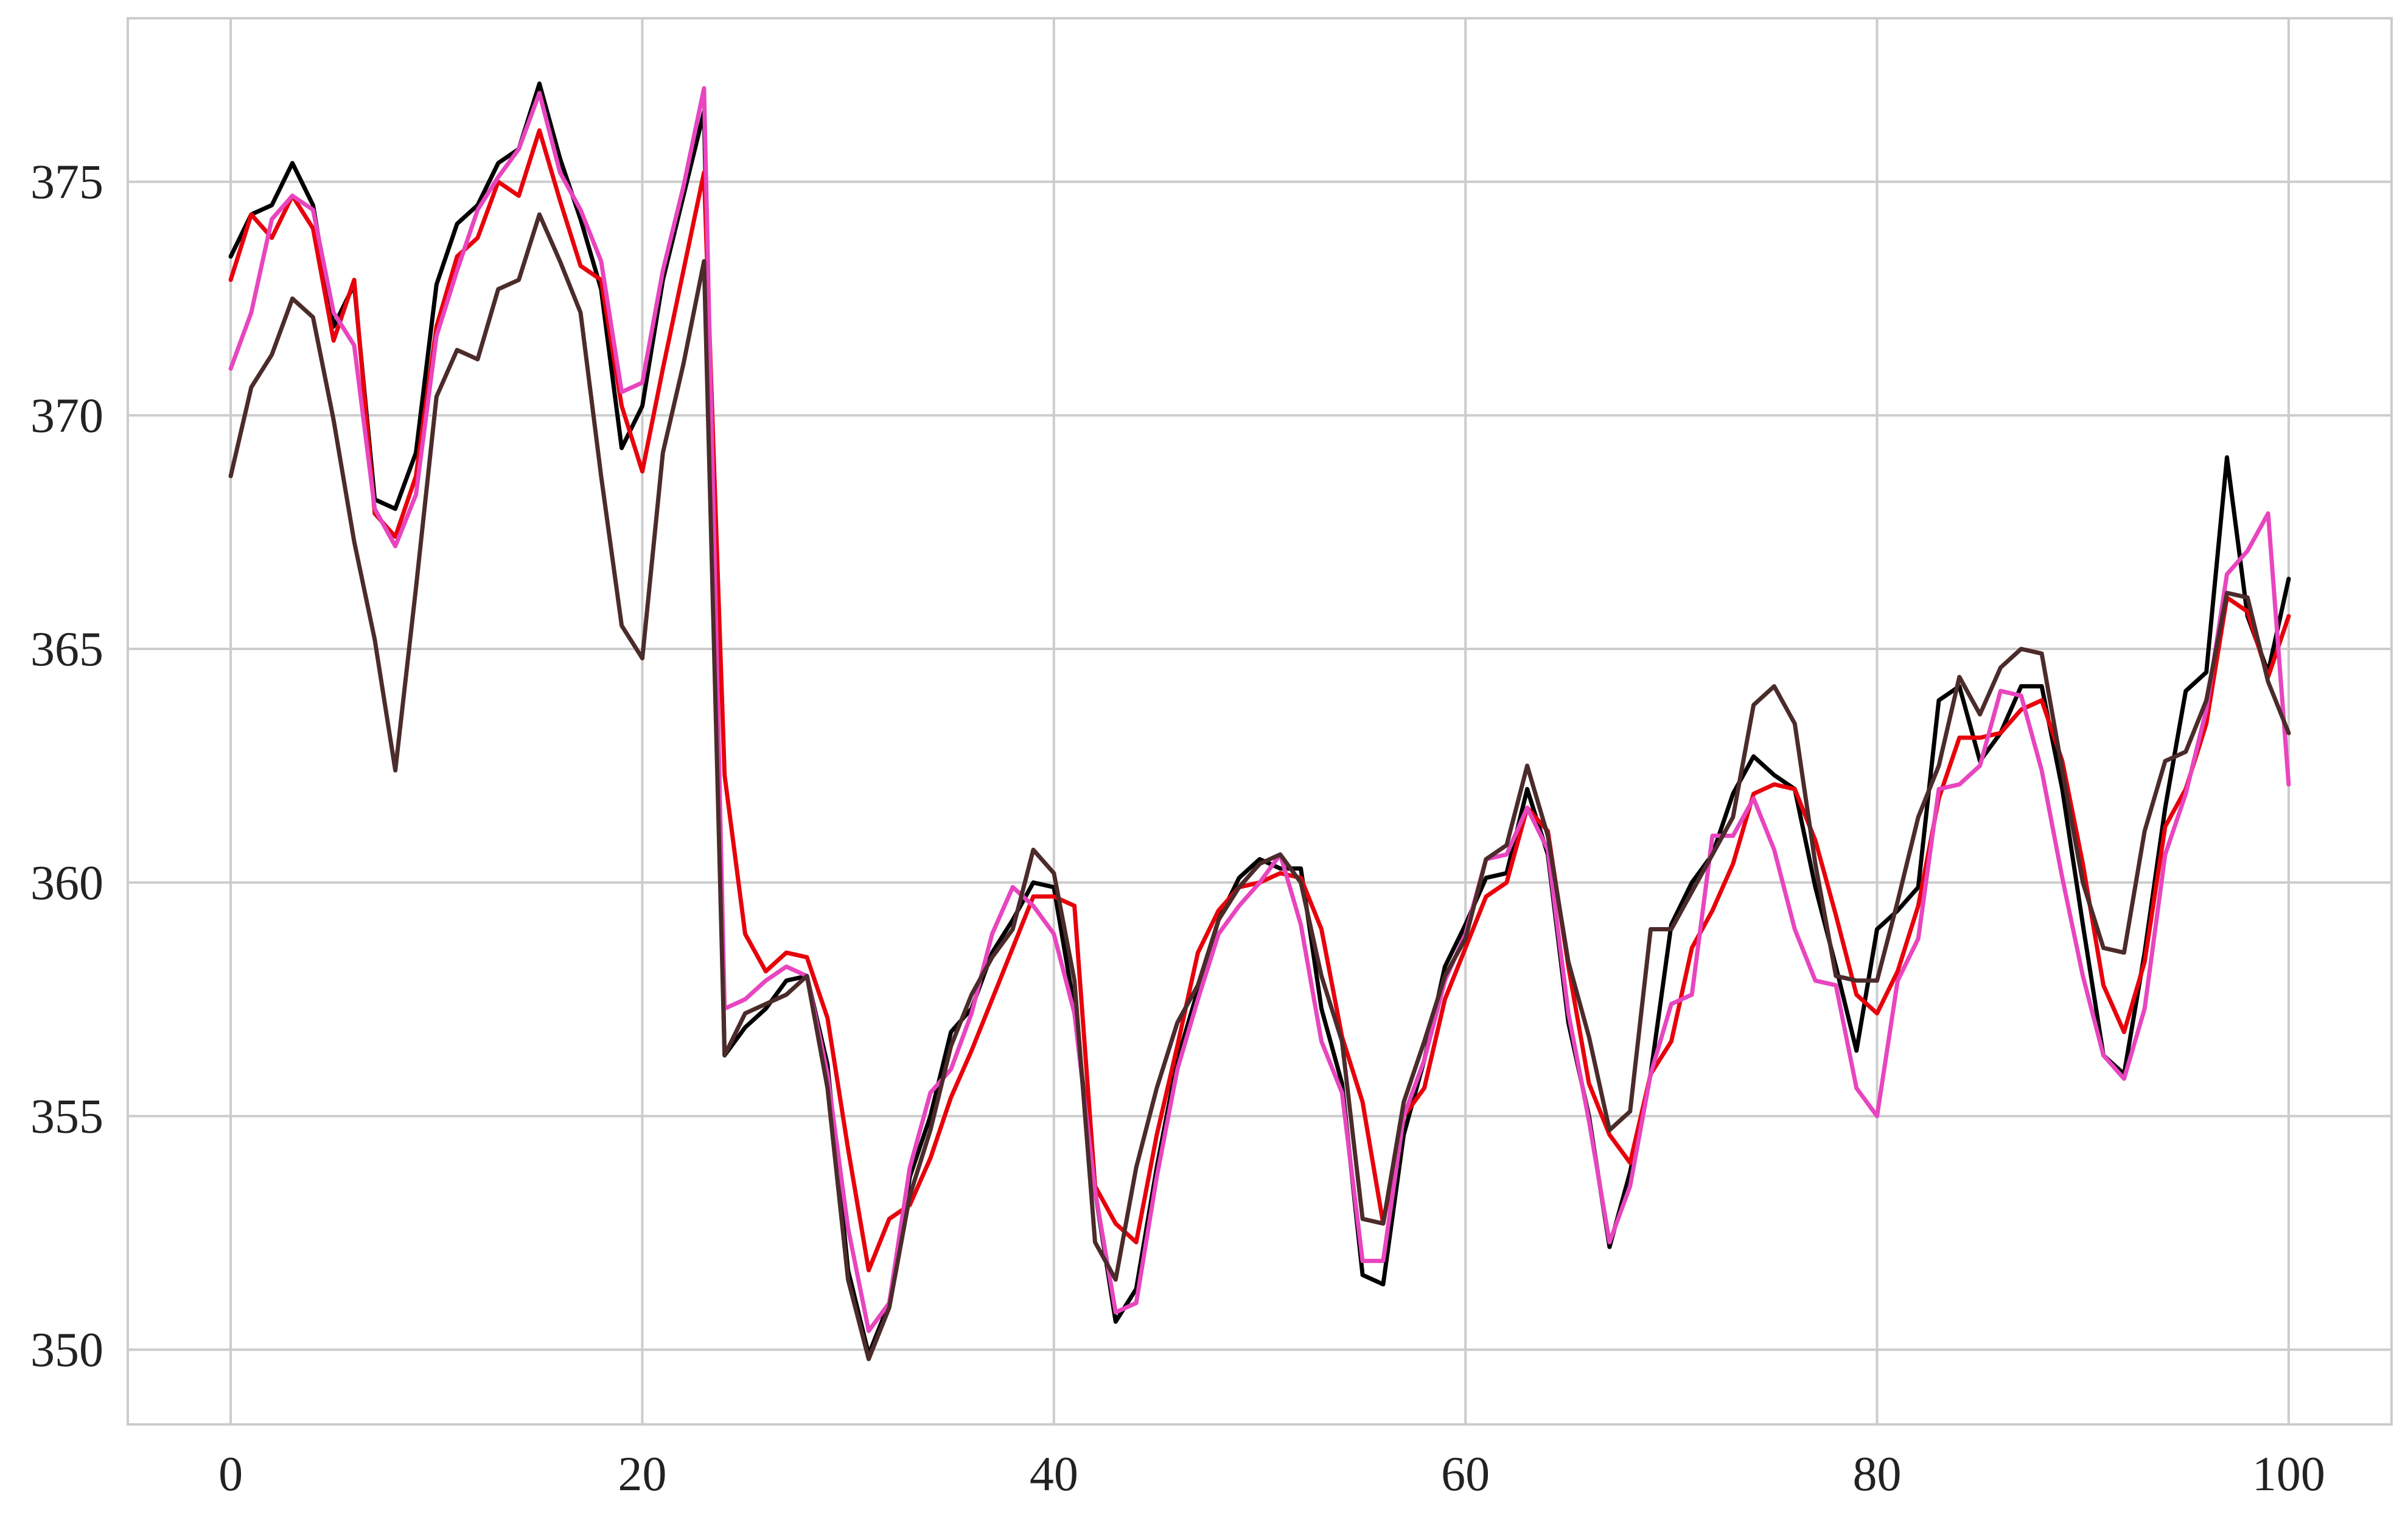 This screenshot has height=1520, width=2408. What do you see at coordinates (66, 883) in the screenshot?
I see `y-tick-label: 360` at bounding box center [66, 883].